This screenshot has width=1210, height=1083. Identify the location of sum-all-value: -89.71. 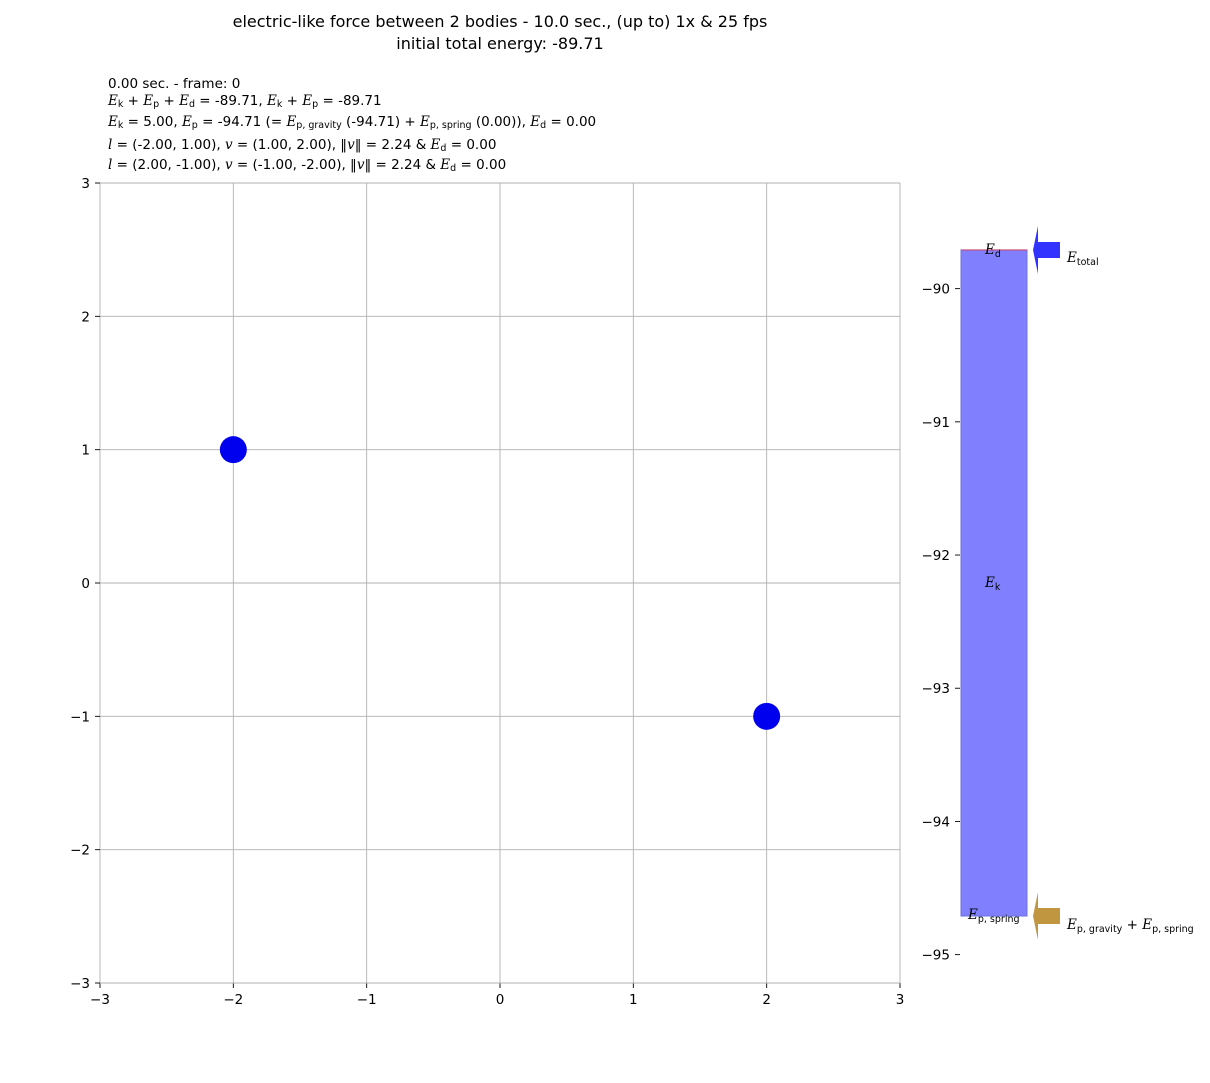
(236, 101).